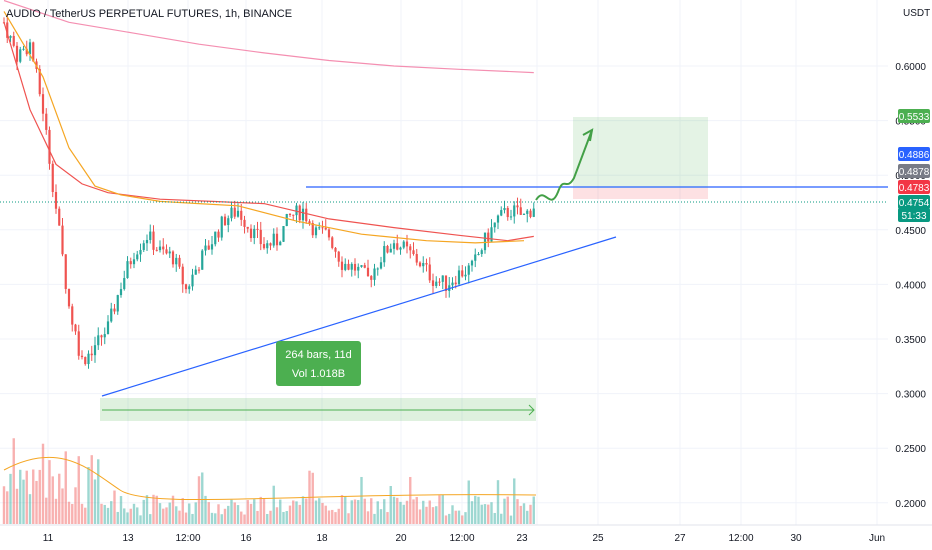 This screenshot has height=550, width=932. I want to click on price-label: 0.4886, so click(914, 154).